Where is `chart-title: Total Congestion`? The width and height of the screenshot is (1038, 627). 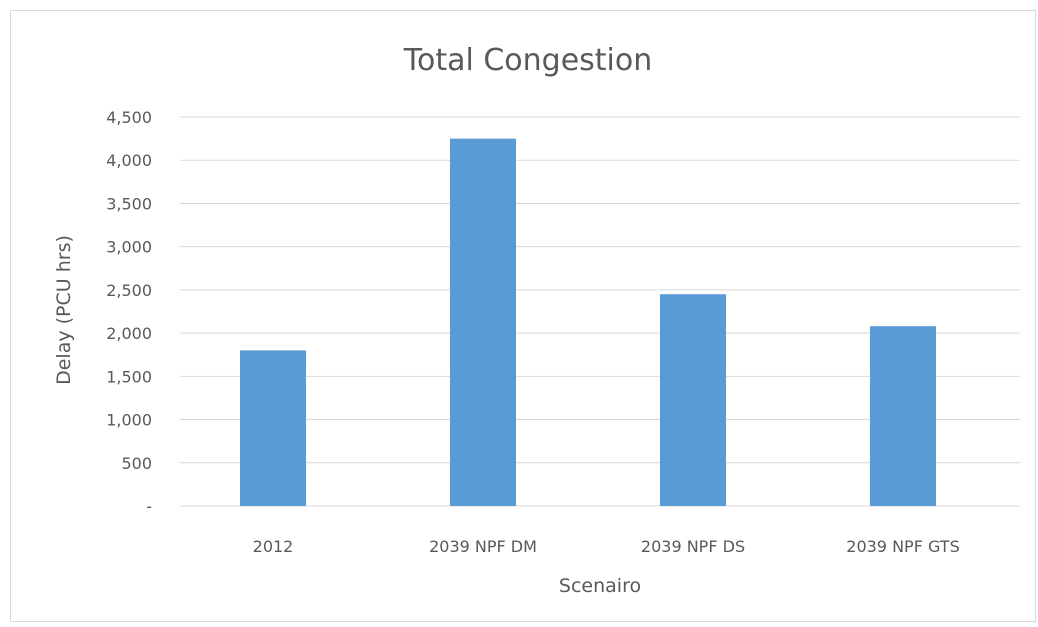 chart-title: Total Congestion is located at coordinates (528, 60).